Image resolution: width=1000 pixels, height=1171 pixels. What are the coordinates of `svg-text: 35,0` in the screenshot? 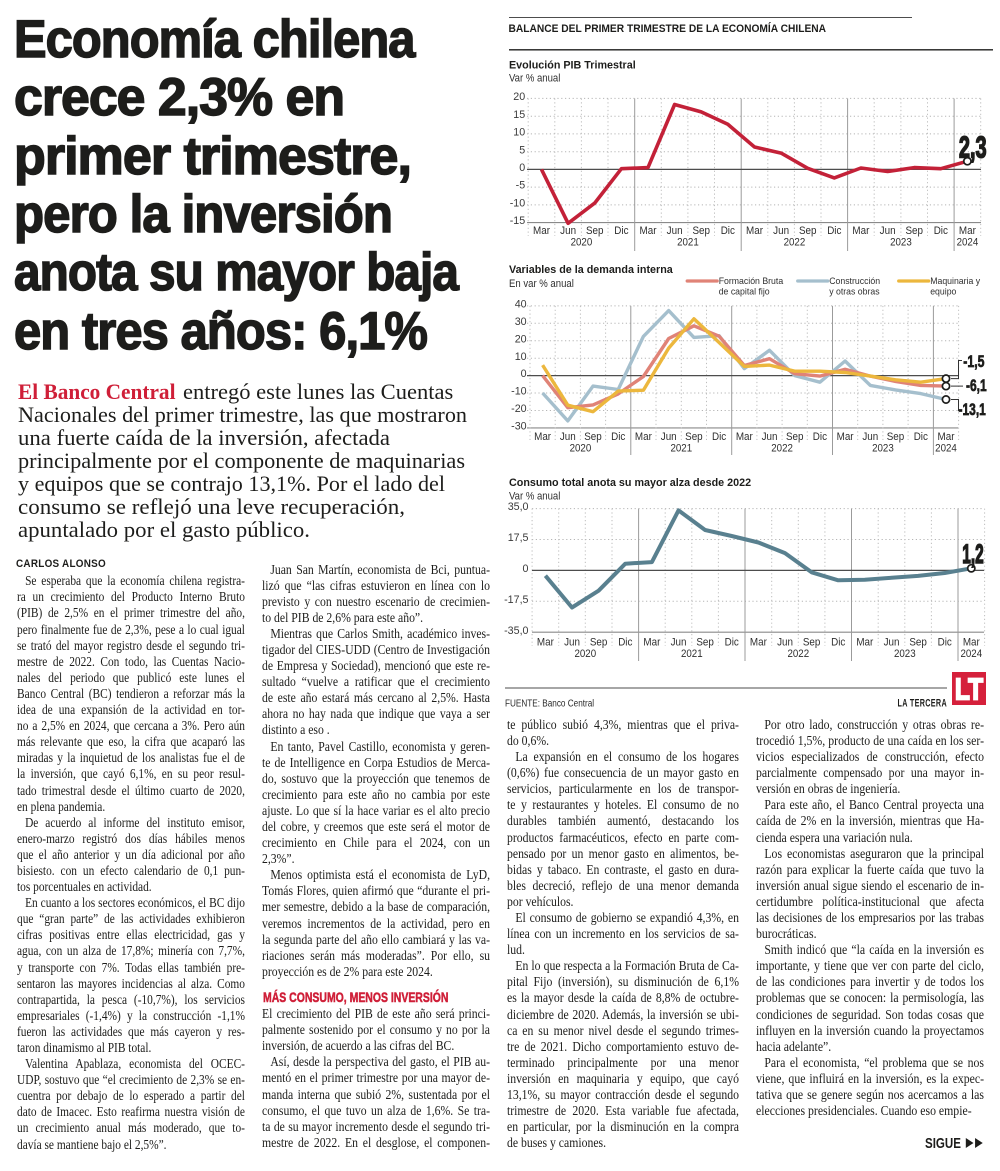 It's located at (518, 507).